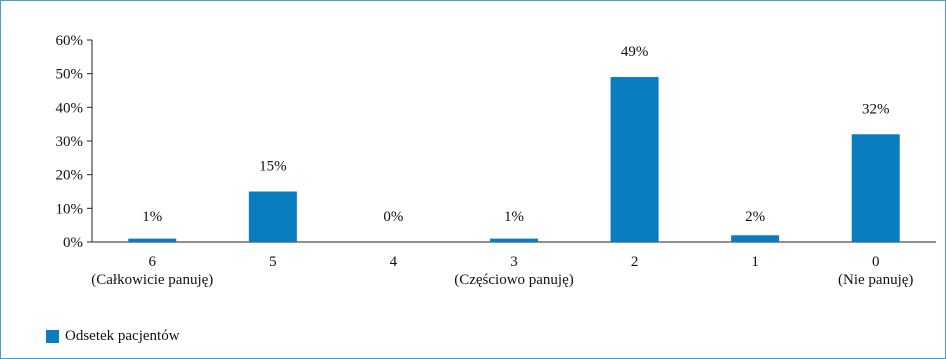 The width and height of the screenshot is (946, 359). I want to click on y-tick-label: 30%, so click(70, 142).